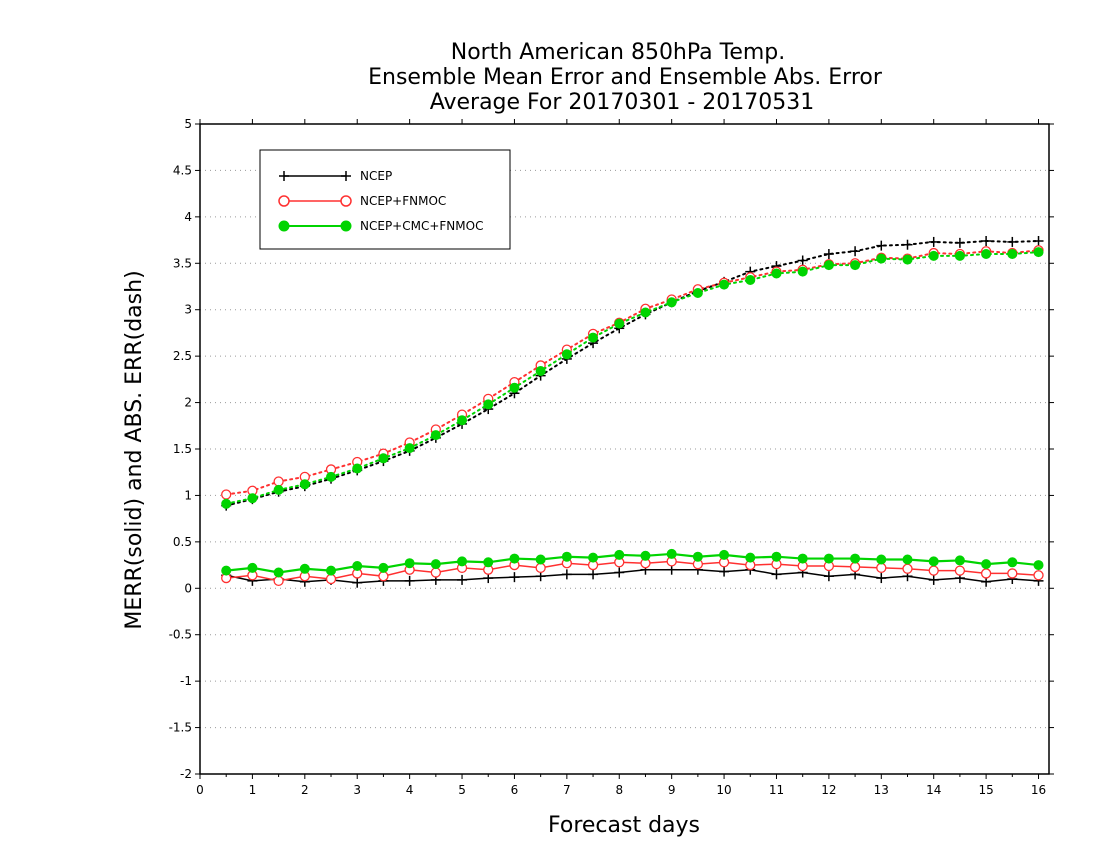 The height and width of the screenshot is (850, 1100). What do you see at coordinates (1038, 790) in the screenshot?
I see `x-tick-label: 16` at bounding box center [1038, 790].